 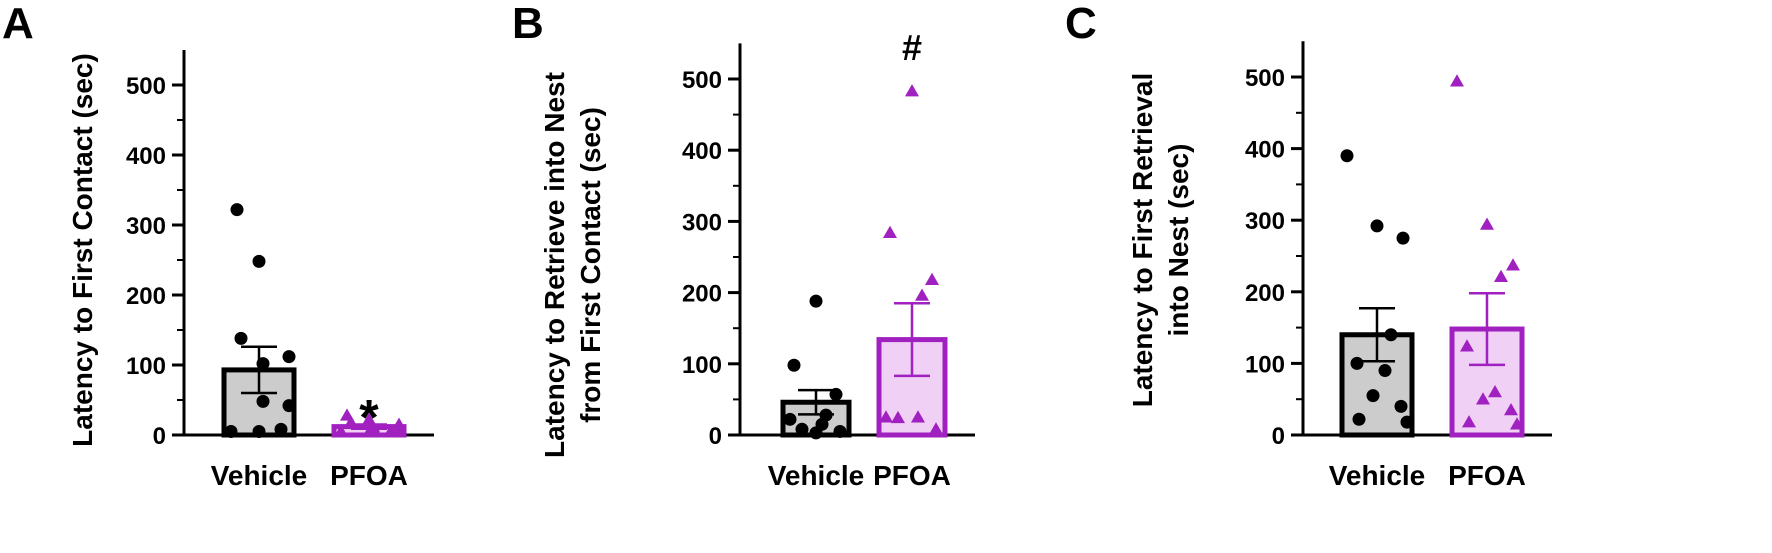 I want to click on panel-letter: C, so click(x=1081, y=24).